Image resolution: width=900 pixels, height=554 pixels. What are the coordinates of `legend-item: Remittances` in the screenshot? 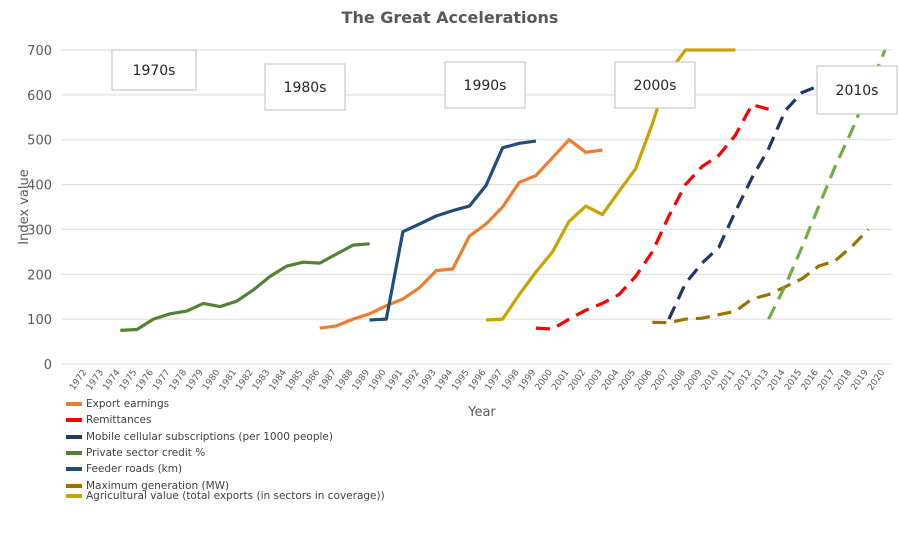 It's located at (225, 420).